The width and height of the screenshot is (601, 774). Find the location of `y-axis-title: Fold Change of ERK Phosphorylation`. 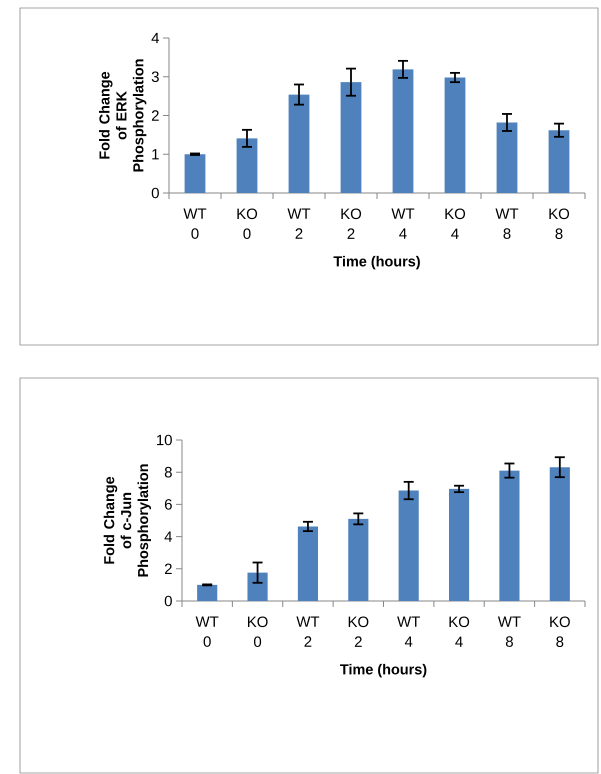

y-axis-title: Fold Change of ERK Phosphorylation is located at coordinates (122, 115).